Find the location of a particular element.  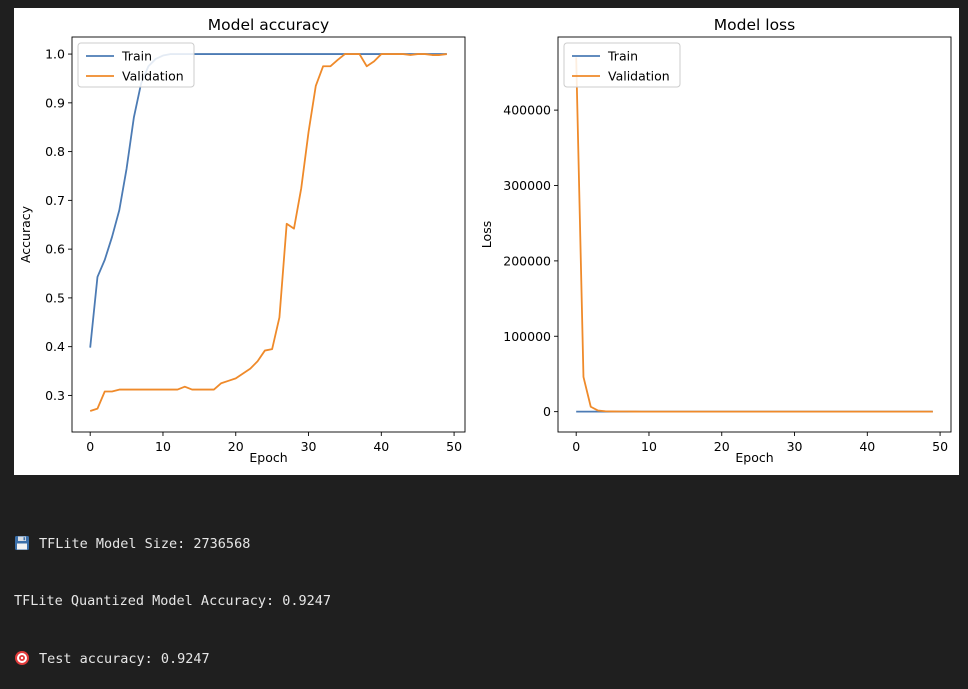

loss-x-tick-label: 10 is located at coordinates (649, 446).